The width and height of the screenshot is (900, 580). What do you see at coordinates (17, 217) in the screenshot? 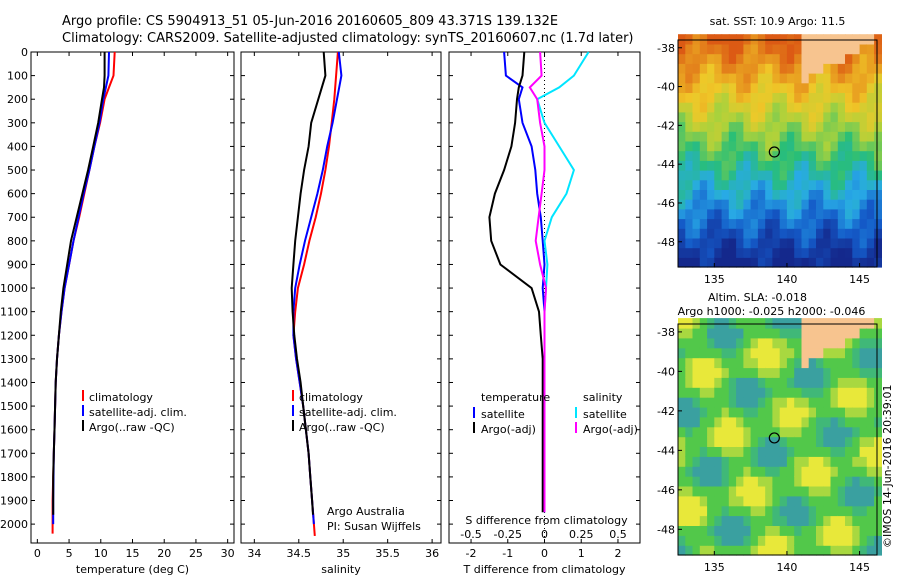
I see `y-tick-label: 700` at bounding box center [17, 217].